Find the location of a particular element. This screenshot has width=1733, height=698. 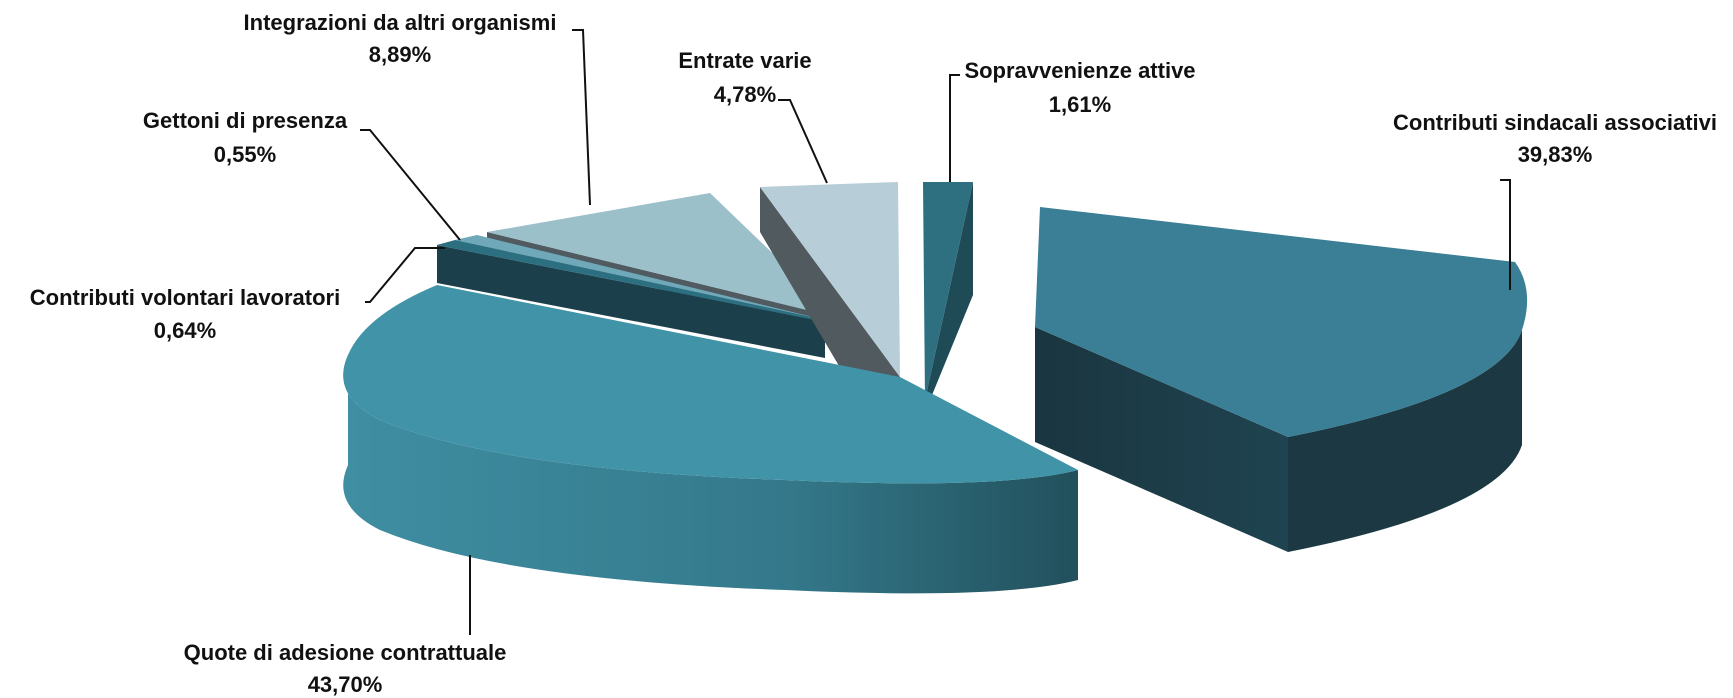

slice-value-label: 8,89% is located at coordinates (400, 54).